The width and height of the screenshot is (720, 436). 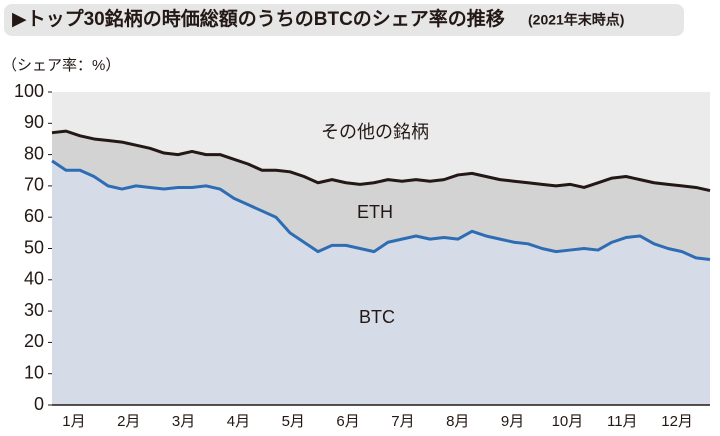 What do you see at coordinates (258, 18) in the screenshot?
I see `chart-title: ▶トップ30銘柄の時価総額のうちのBTCのシェア率の推移` at bounding box center [258, 18].